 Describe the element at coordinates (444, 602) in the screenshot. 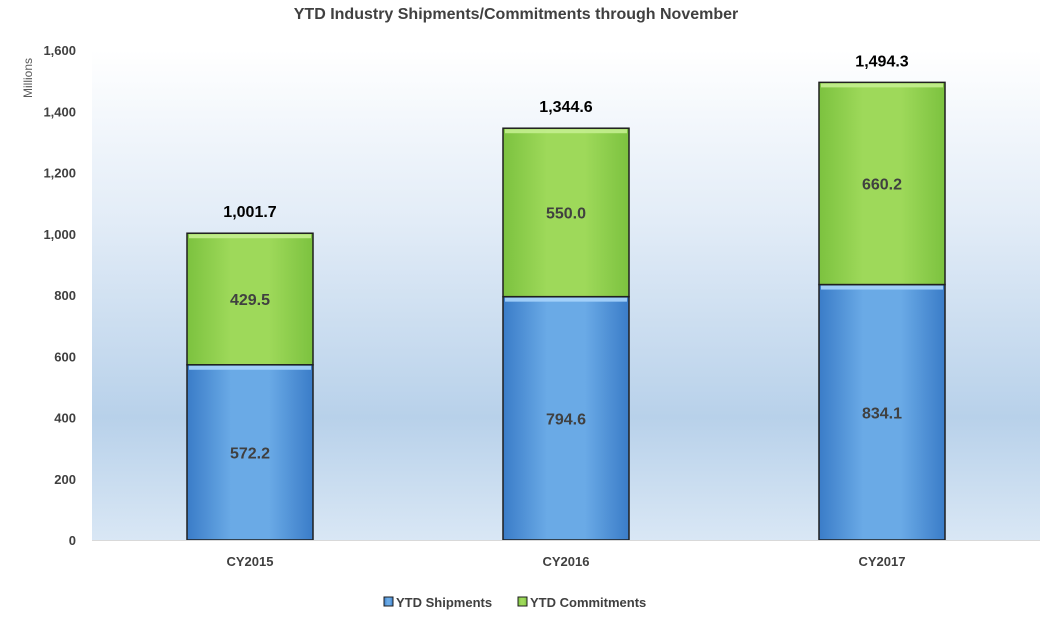

I see `legend-shipments-label: YTD Shipments` at that location.